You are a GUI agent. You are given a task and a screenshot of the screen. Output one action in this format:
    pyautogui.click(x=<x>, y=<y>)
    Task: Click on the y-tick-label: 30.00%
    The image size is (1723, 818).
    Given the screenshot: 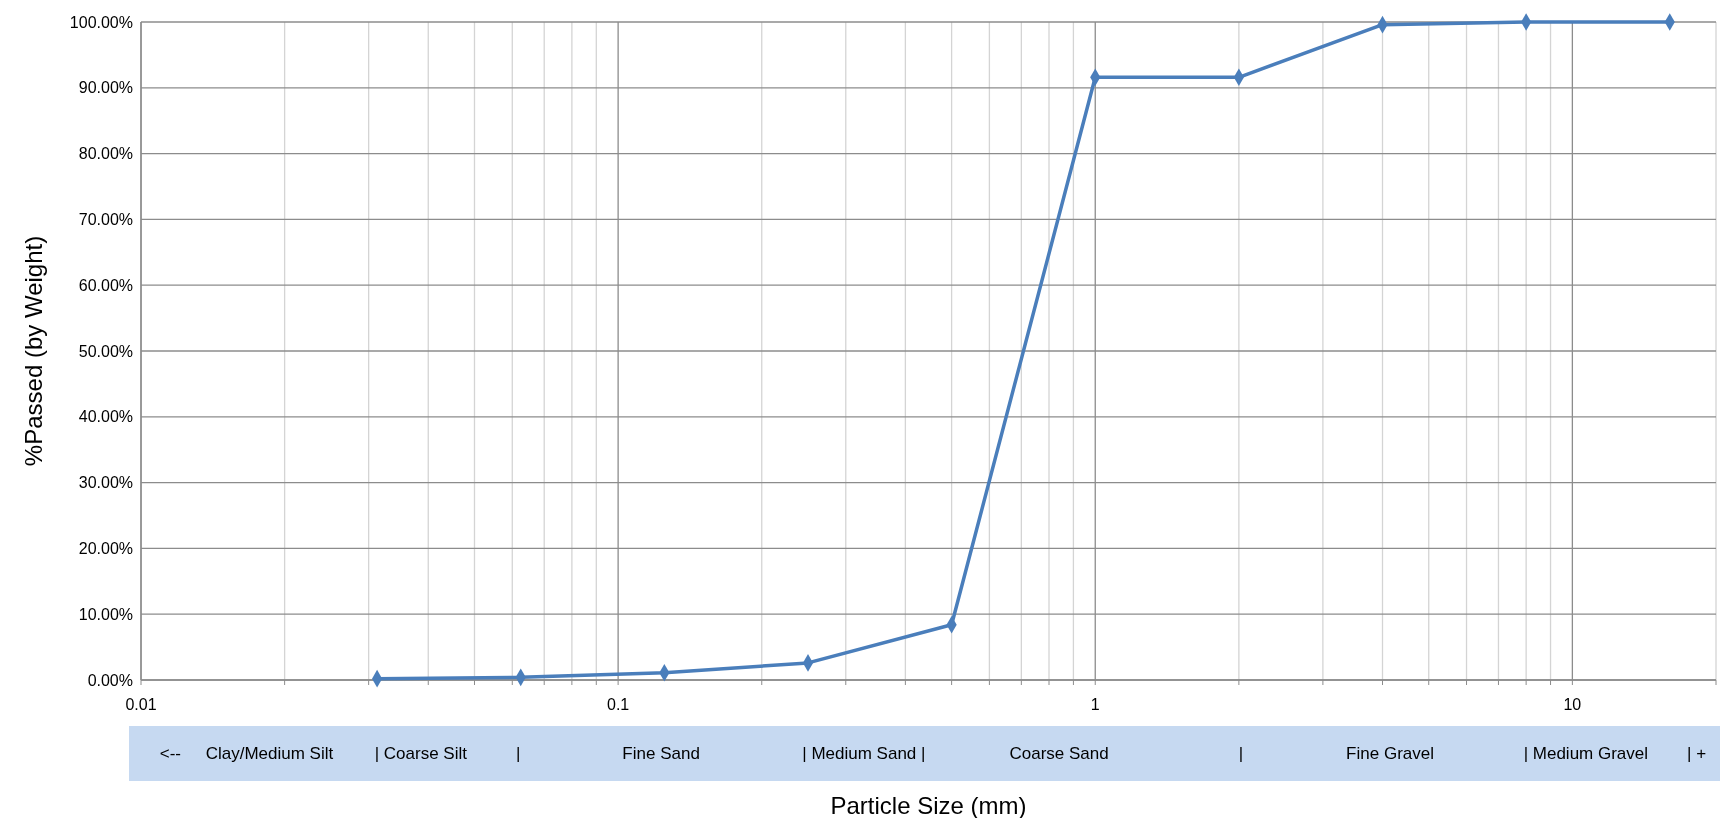 What is the action you would take?
    pyautogui.click(x=105, y=483)
    